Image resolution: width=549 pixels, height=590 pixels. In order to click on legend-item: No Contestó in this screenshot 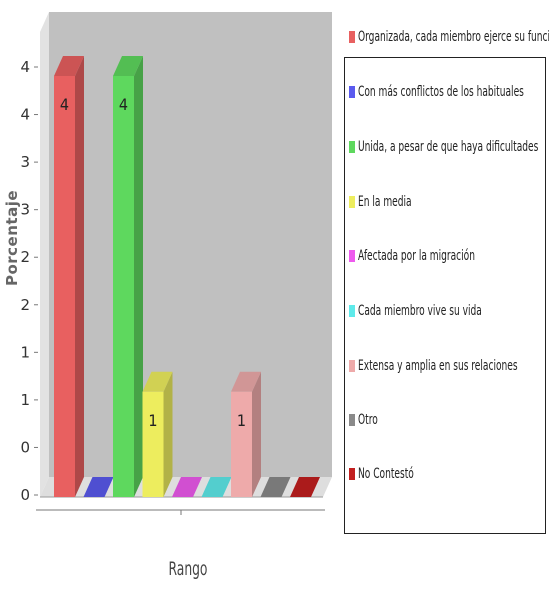, I will do `click(392, 474)`.